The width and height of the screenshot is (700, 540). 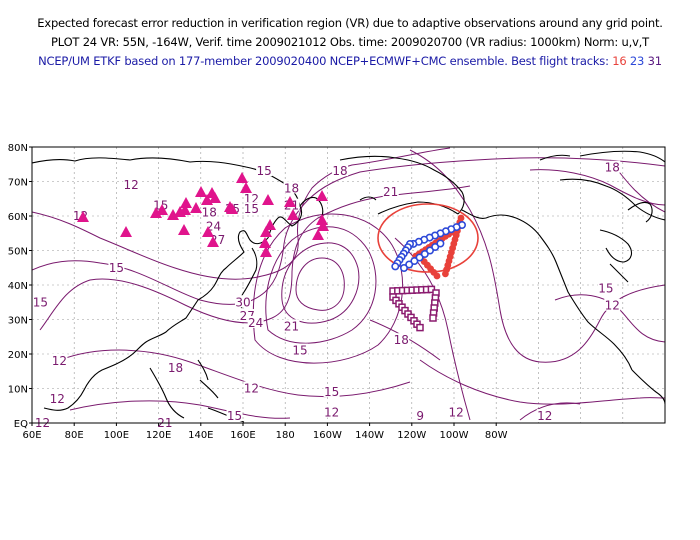 I want to click on lon-tick-label: 120W, so click(x=411, y=435).